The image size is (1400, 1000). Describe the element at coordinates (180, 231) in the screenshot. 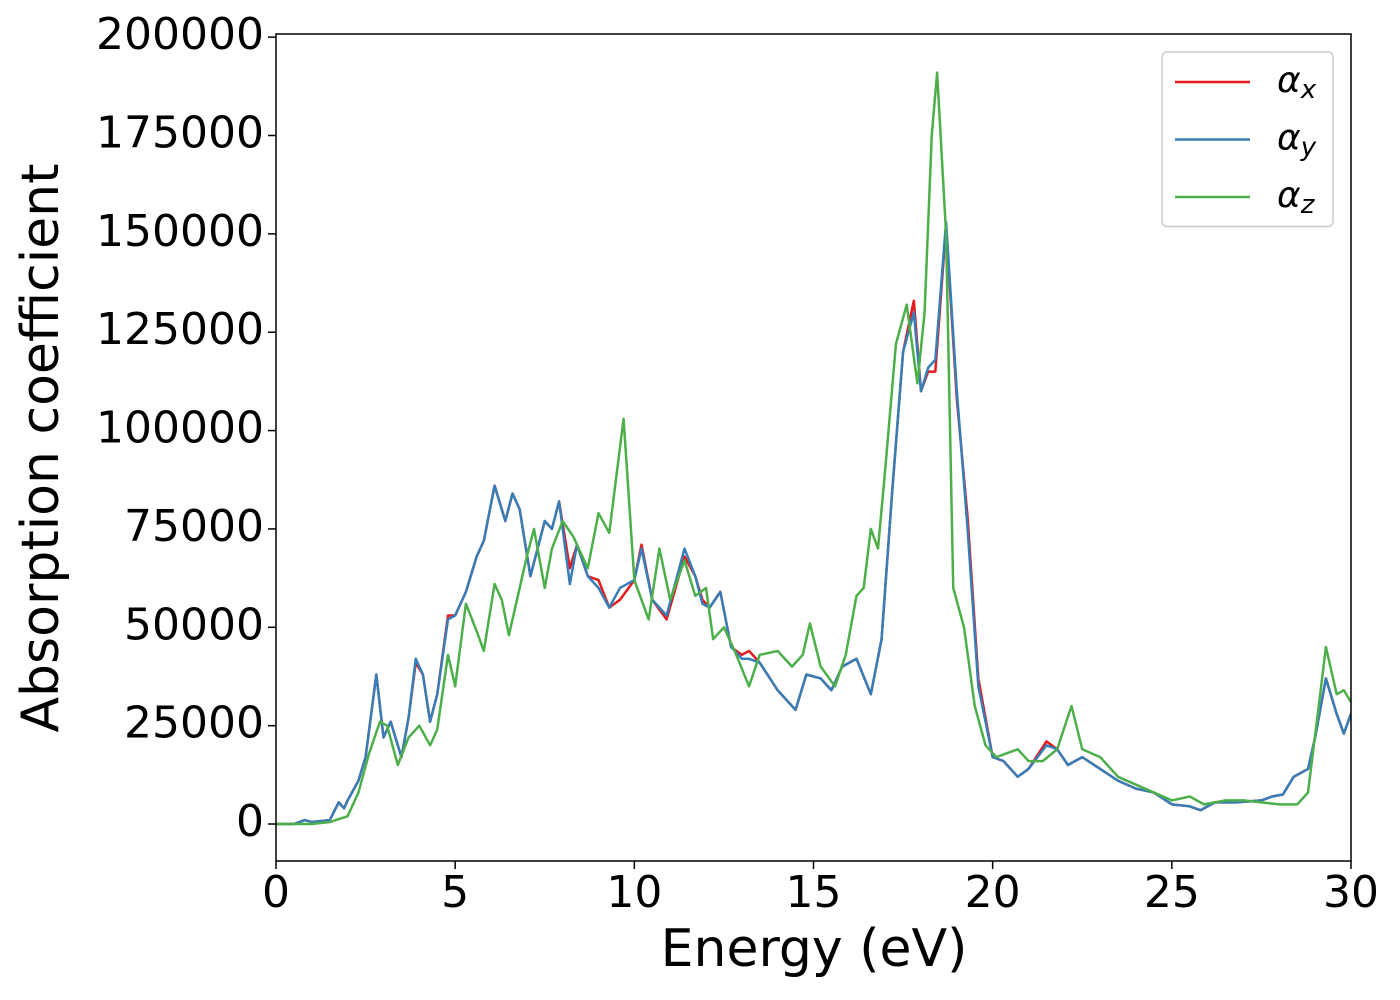

I see `y-tick-label: 150000` at that location.